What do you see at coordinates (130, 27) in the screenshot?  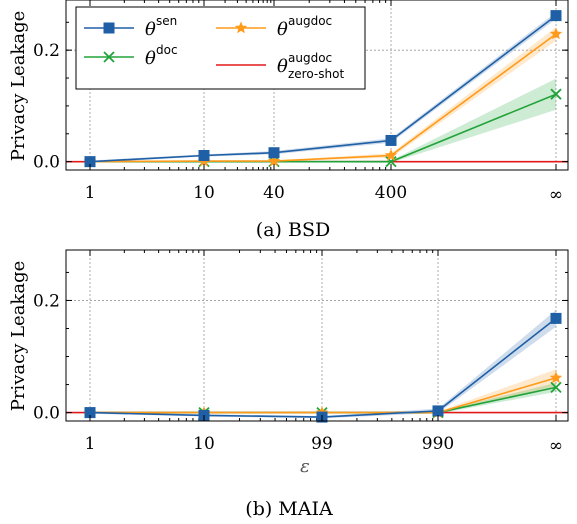 I see `legend-entry-sen: θ sen` at bounding box center [130, 27].